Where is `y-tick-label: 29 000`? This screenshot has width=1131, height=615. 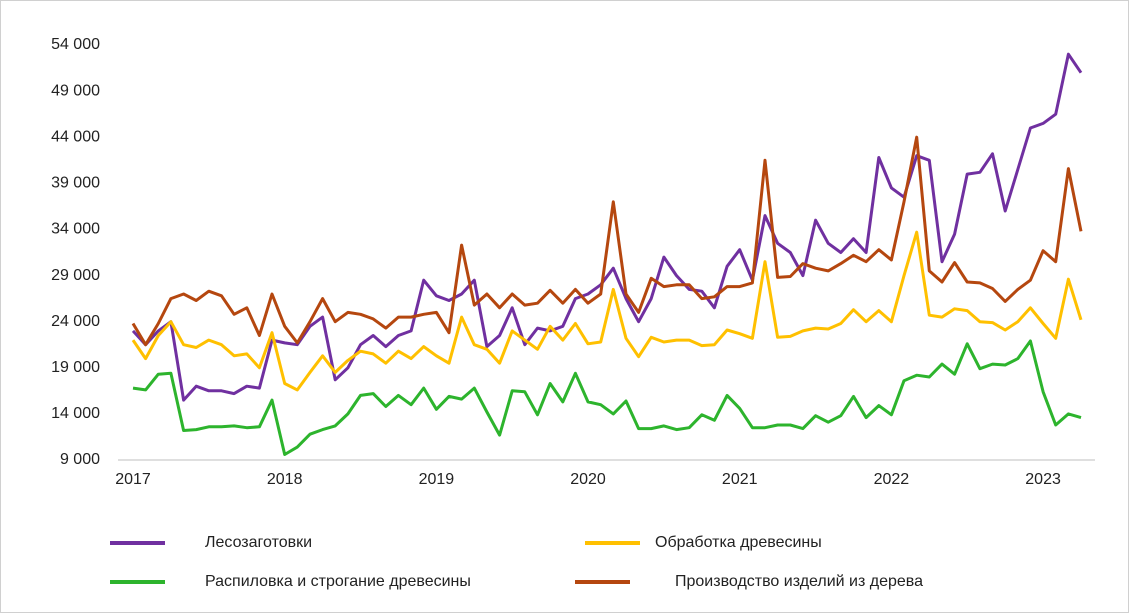 y-tick-label: 29 000 is located at coordinates (75, 275).